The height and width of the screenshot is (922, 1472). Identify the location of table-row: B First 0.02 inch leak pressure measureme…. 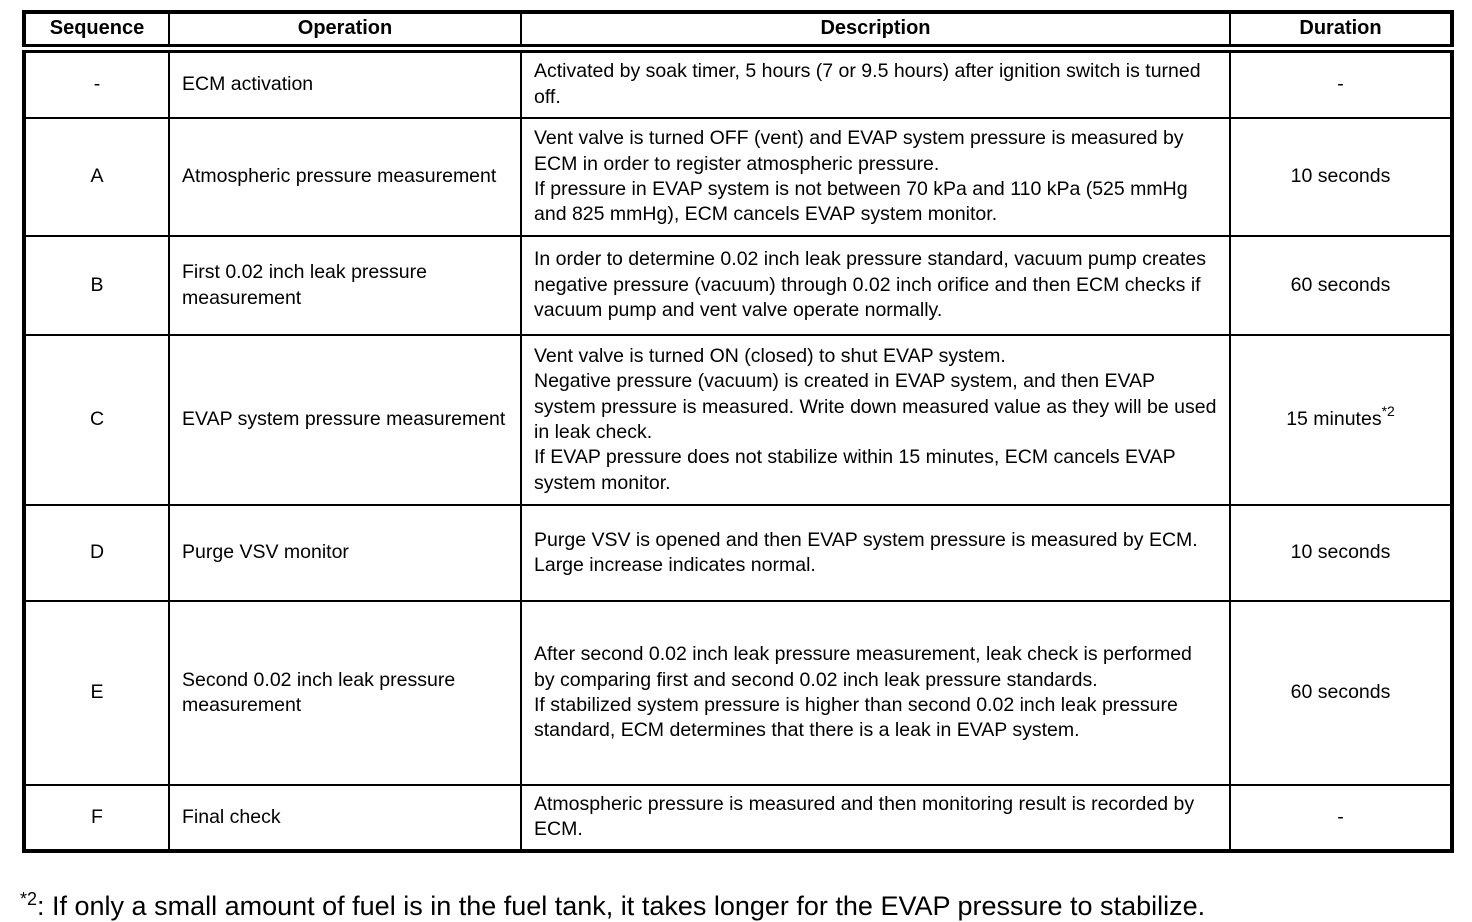
(738, 285).